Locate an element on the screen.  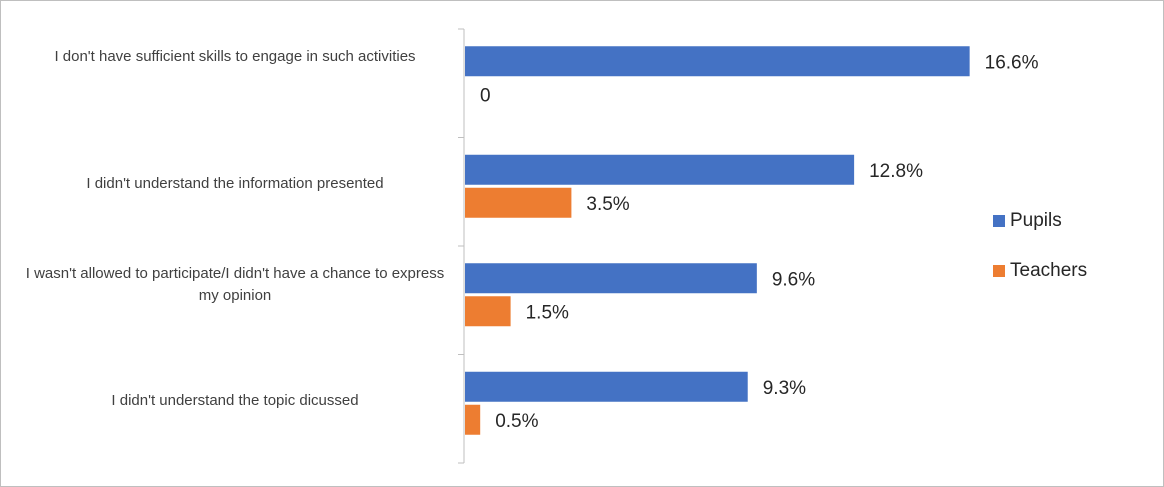
data-label: 0 is located at coordinates (485, 95).